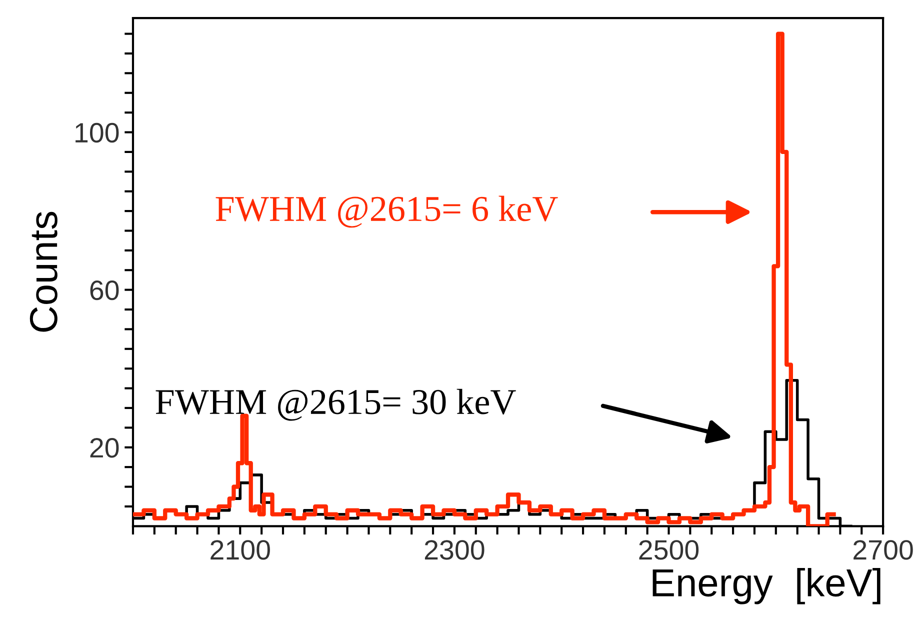  Describe the element at coordinates (97, 132) in the screenshot. I see `y-tick-label: 100` at that location.